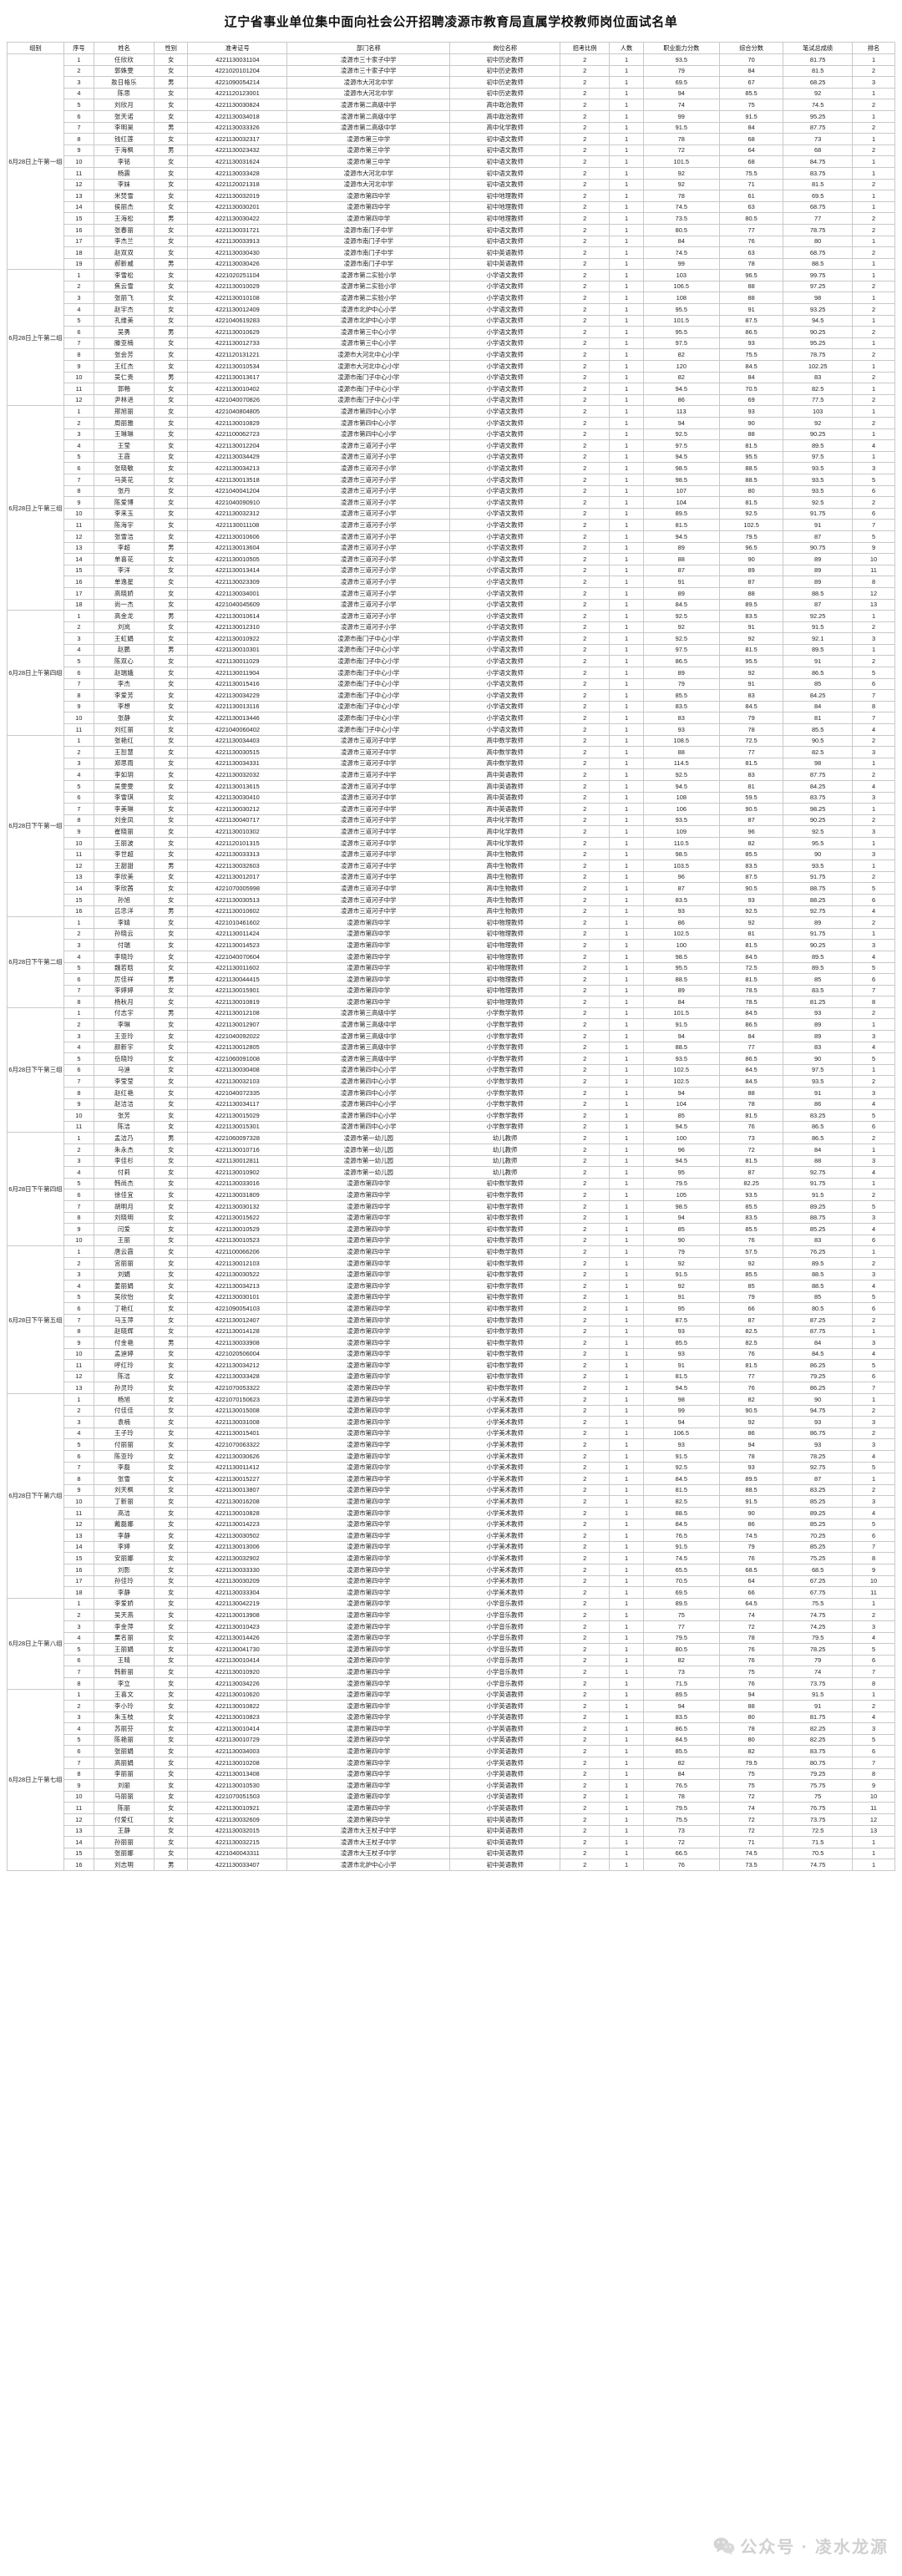 The height and width of the screenshot is (2576, 902). What do you see at coordinates (237, 1831) in the screenshot?
I see `cell-ticket: 4221130032015` at bounding box center [237, 1831].